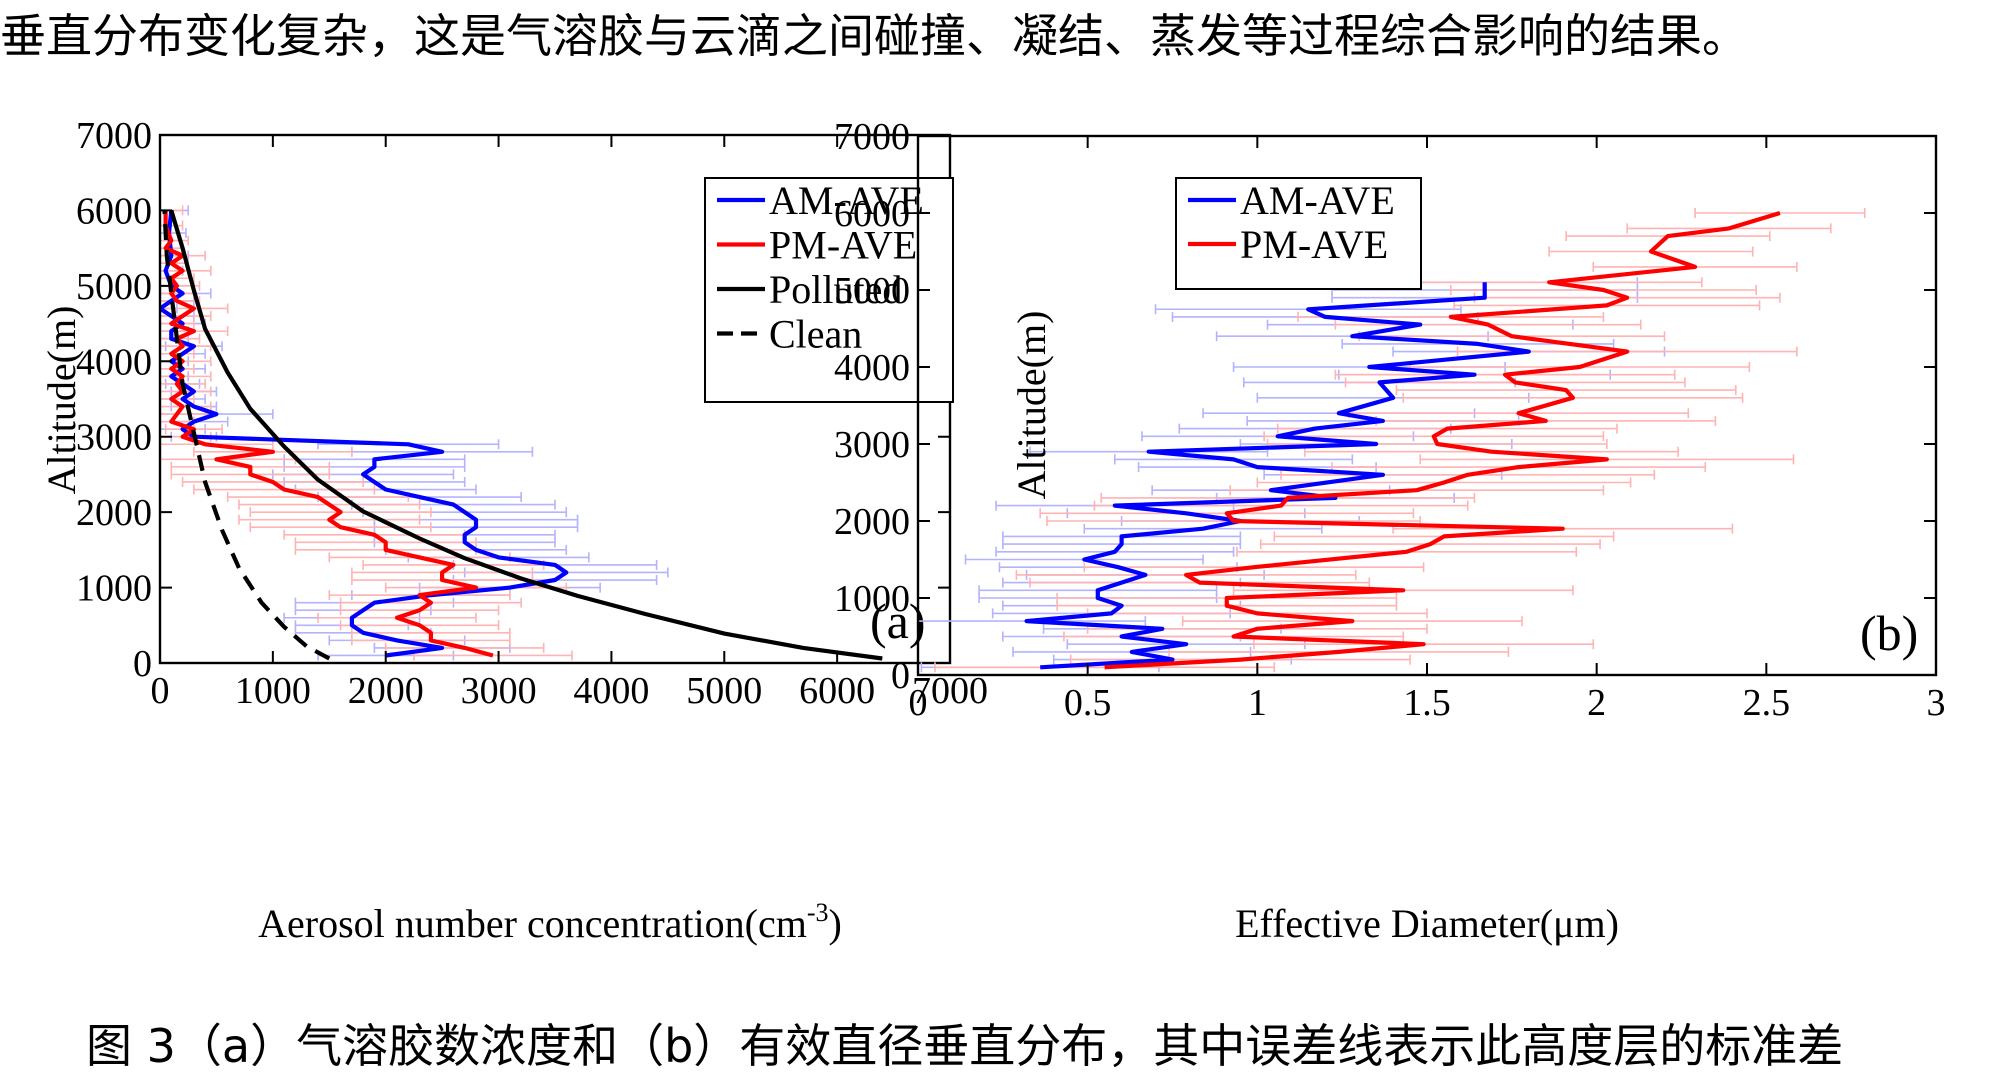 This screenshot has height=1090, width=2000. I want to click on x-tick-label: 3000, so click(499, 691).